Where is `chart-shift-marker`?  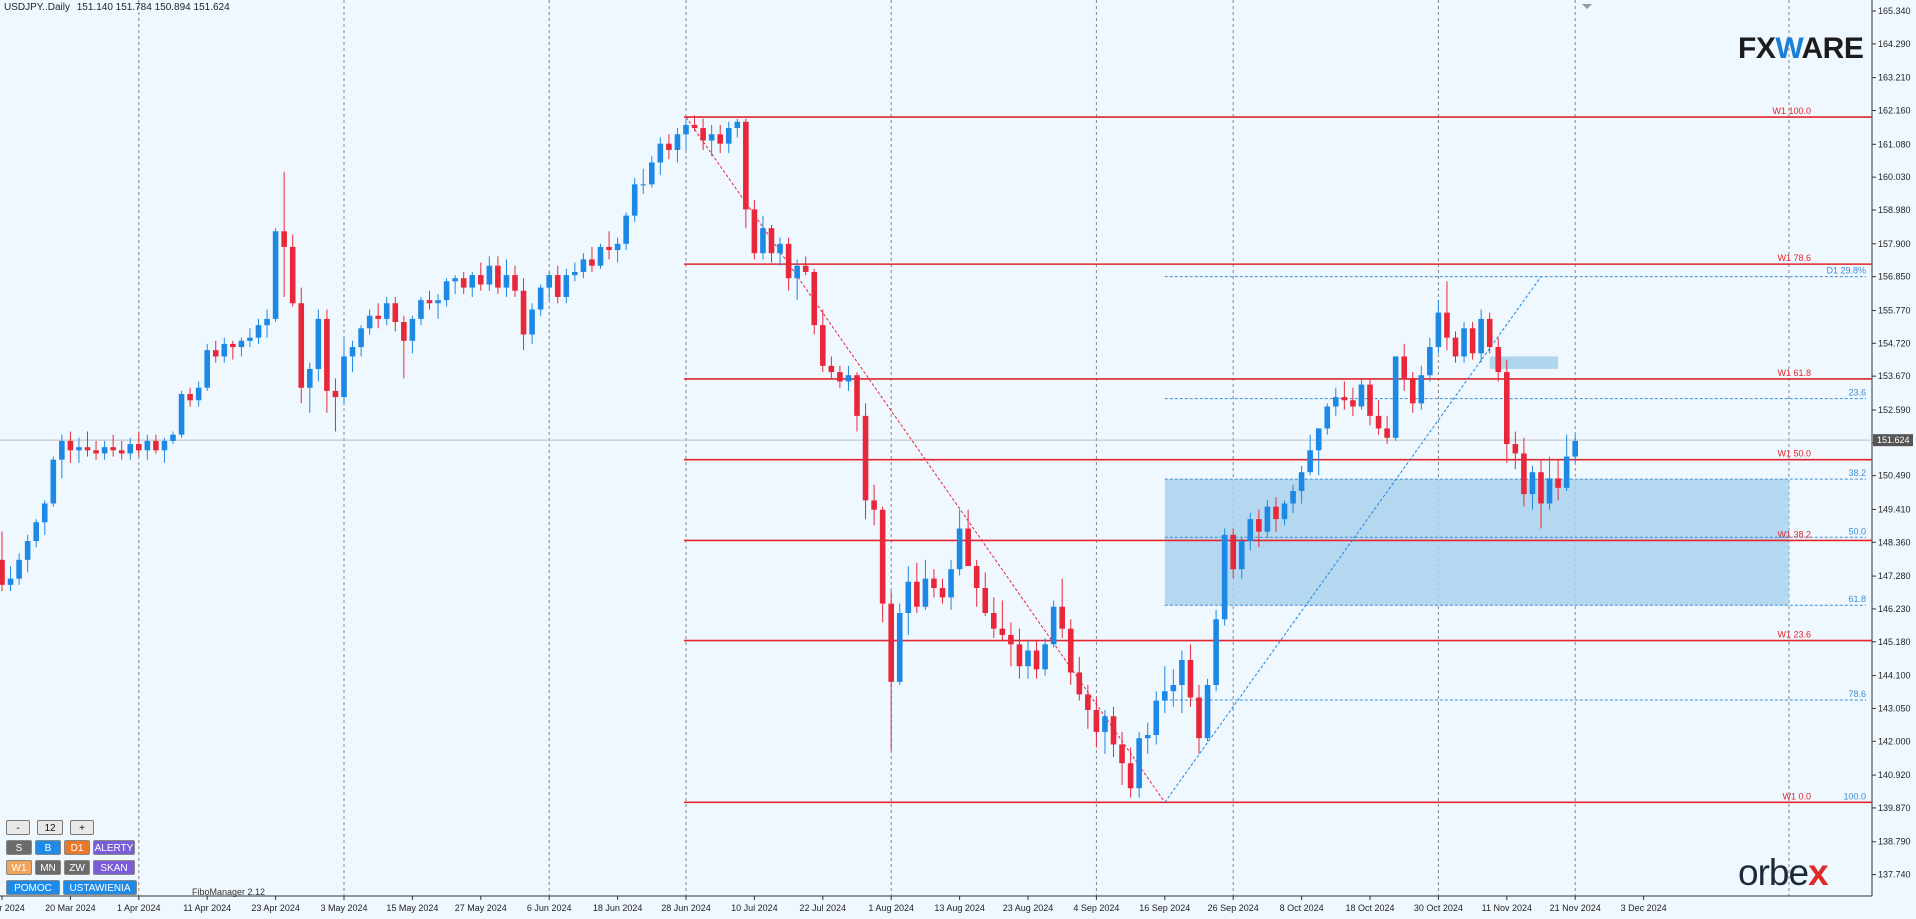
chart-shift-marker is located at coordinates (1587, 6).